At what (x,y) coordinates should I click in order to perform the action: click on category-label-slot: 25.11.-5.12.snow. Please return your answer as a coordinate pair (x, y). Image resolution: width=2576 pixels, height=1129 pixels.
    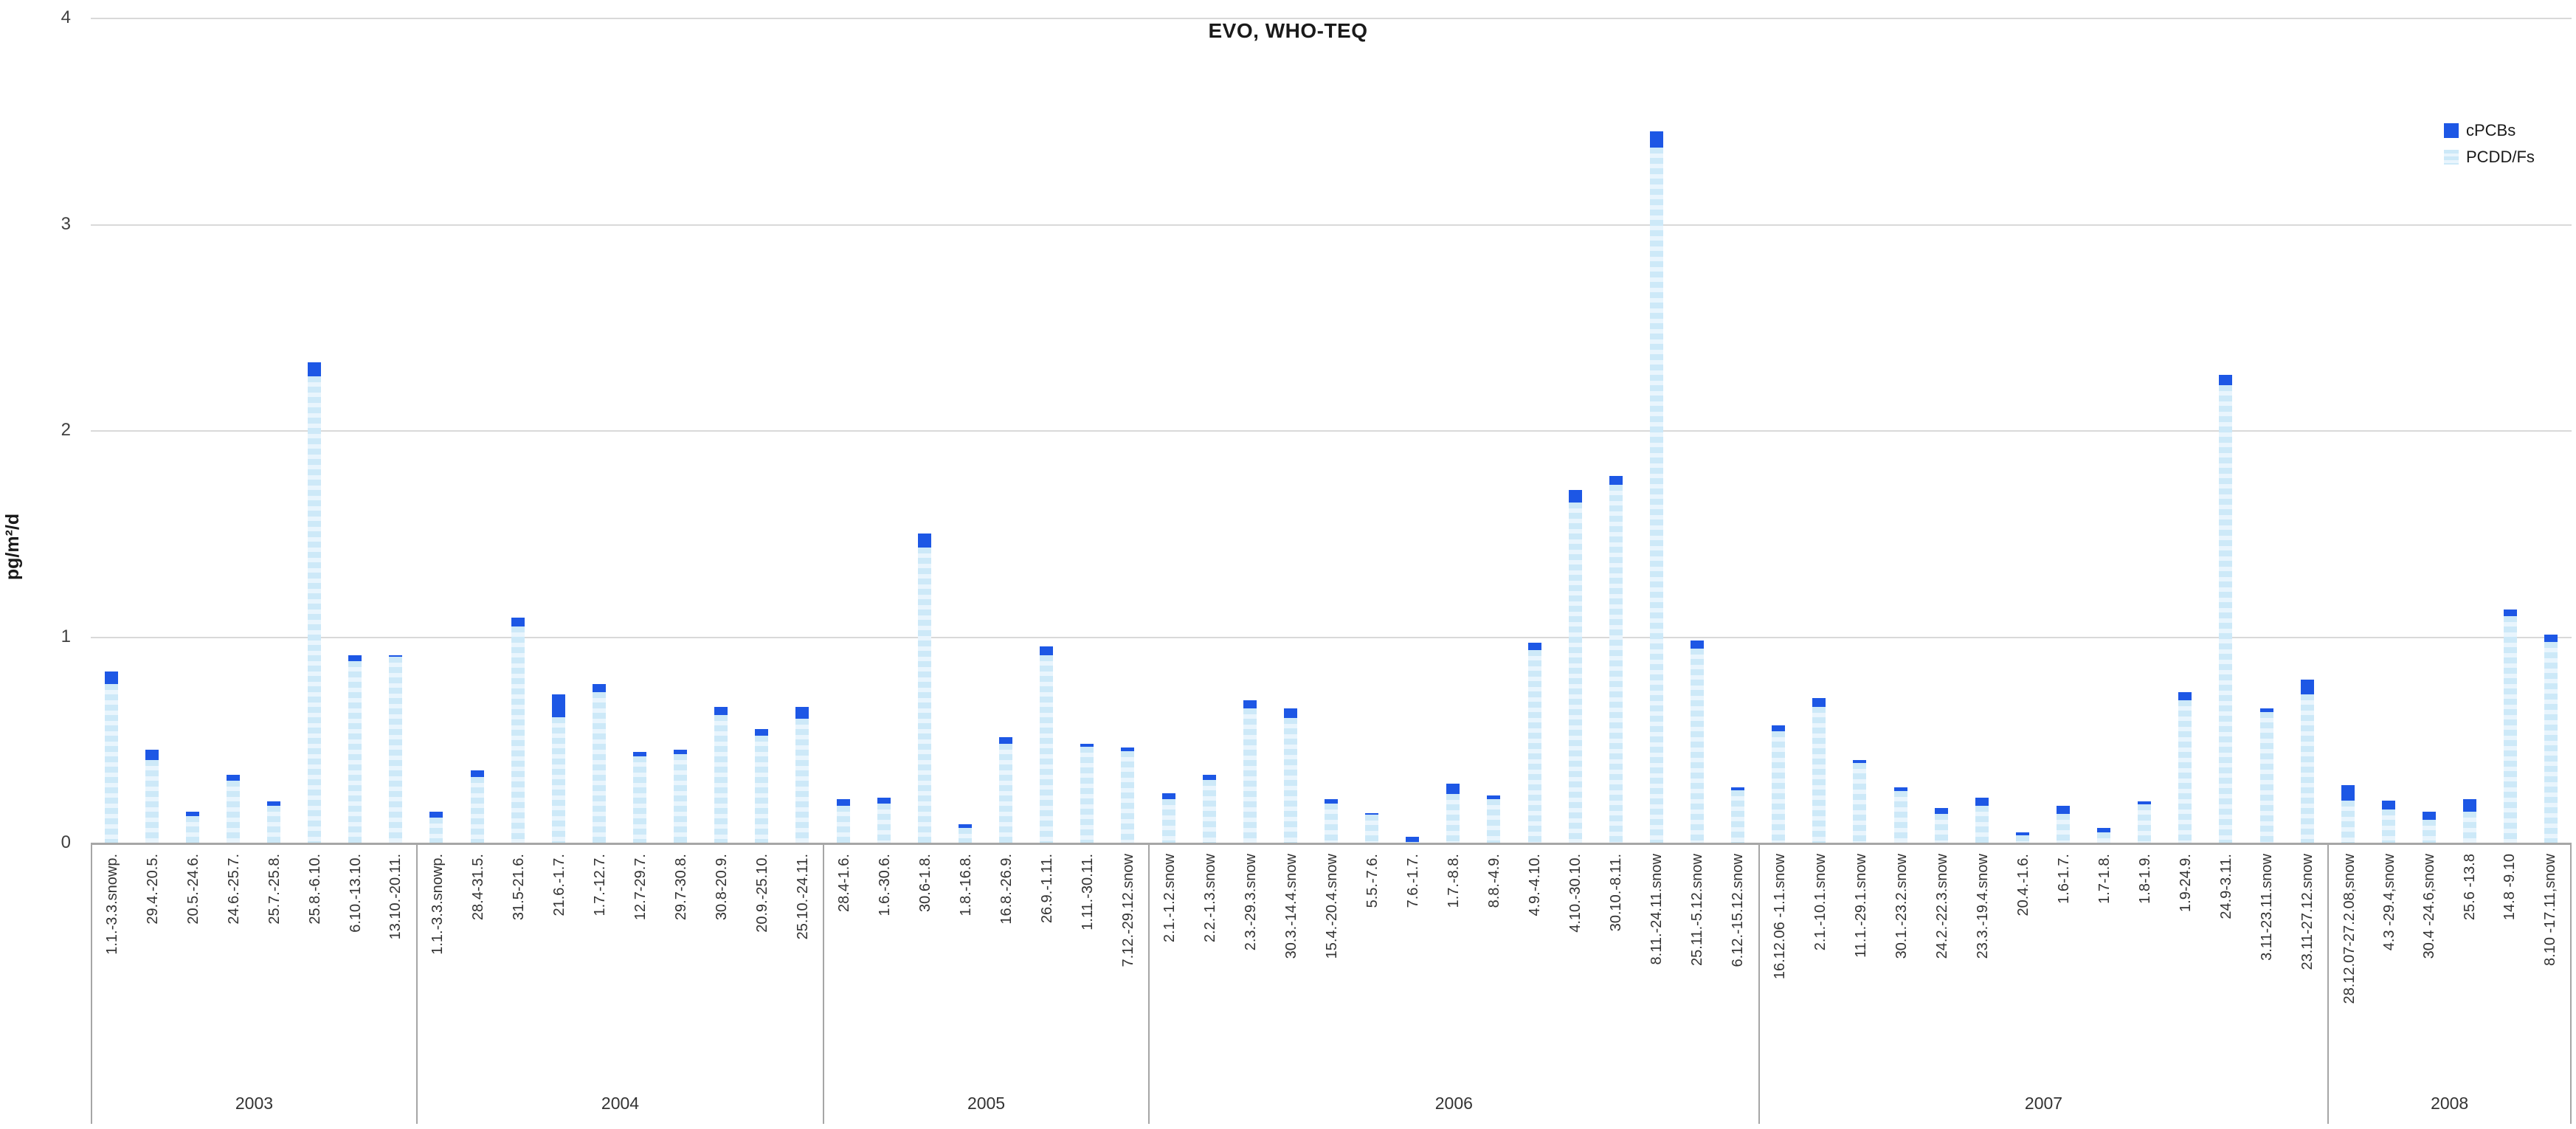
    Looking at the image, I should click on (1697, 964).